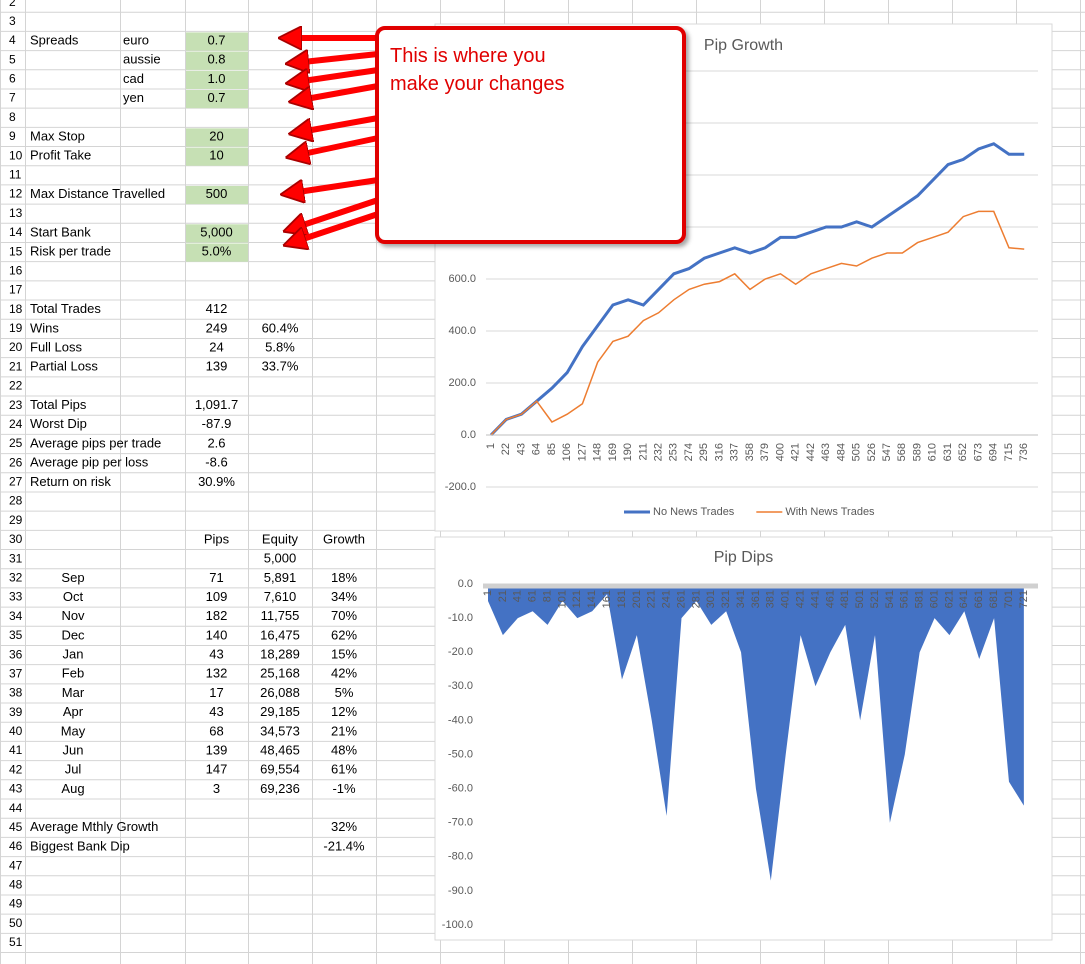 This screenshot has height=964, width=1085. I want to click on x-tick-label: 400, so click(780, 452).